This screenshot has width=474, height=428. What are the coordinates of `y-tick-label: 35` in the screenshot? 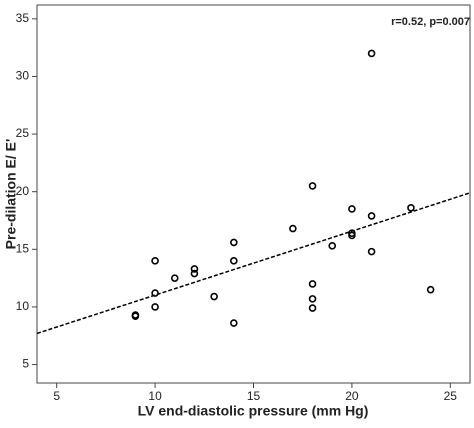 It's located at (23, 18).